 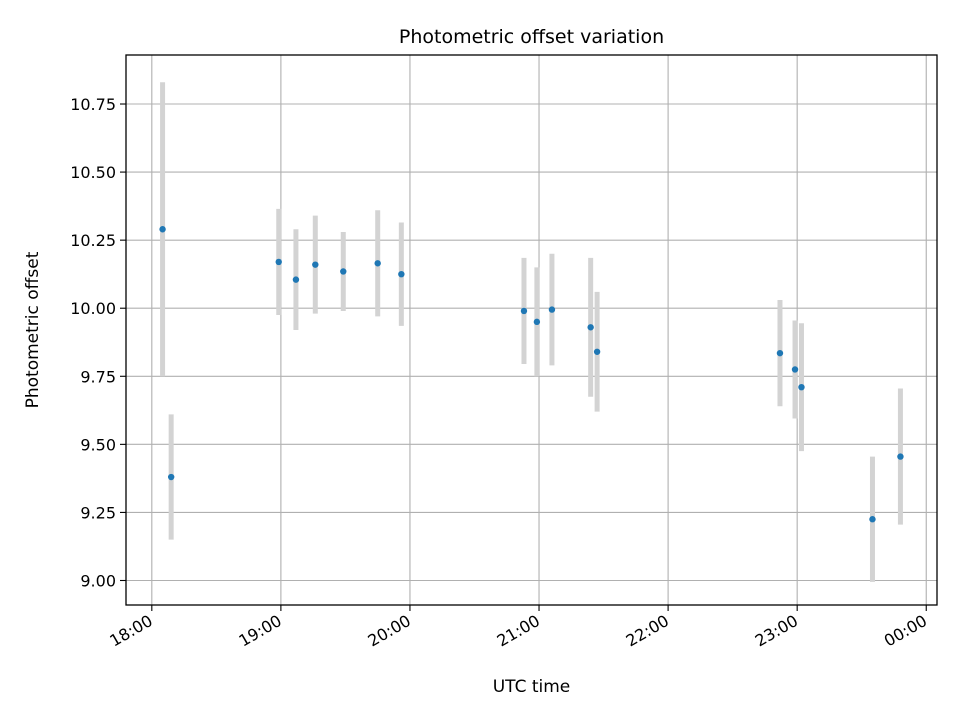 What do you see at coordinates (93, 172) in the screenshot?
I see `y-tick-label: 10.50` at bounding box center [93, 172].